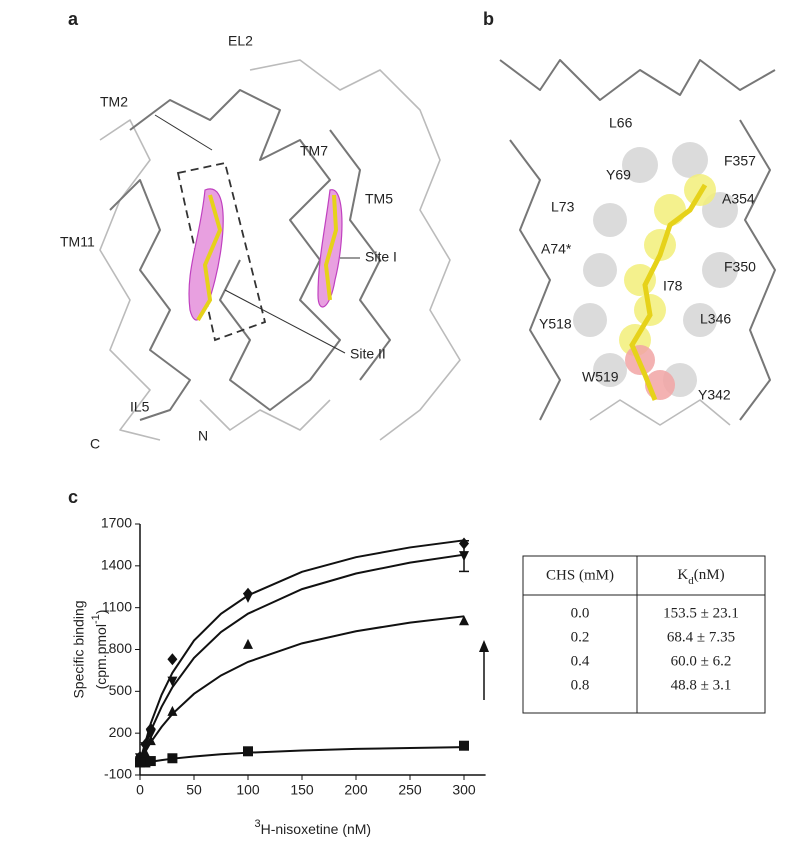 This screenshot has width=800, height=859. What do you see at coordinates (116, 523) in the screenshot?
I see `y-tick-label: 1700` at bounding box center [116, 523].